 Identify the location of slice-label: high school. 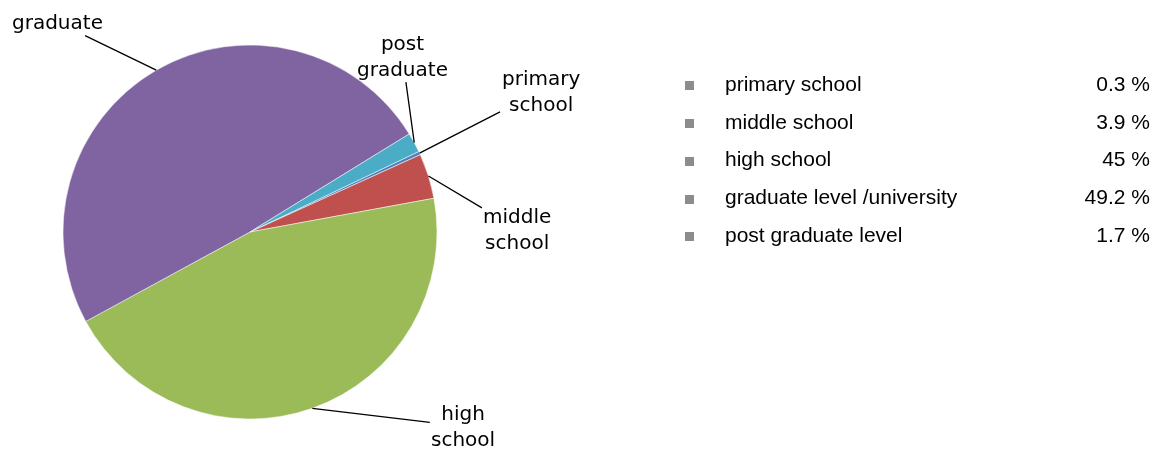
(463, 426).